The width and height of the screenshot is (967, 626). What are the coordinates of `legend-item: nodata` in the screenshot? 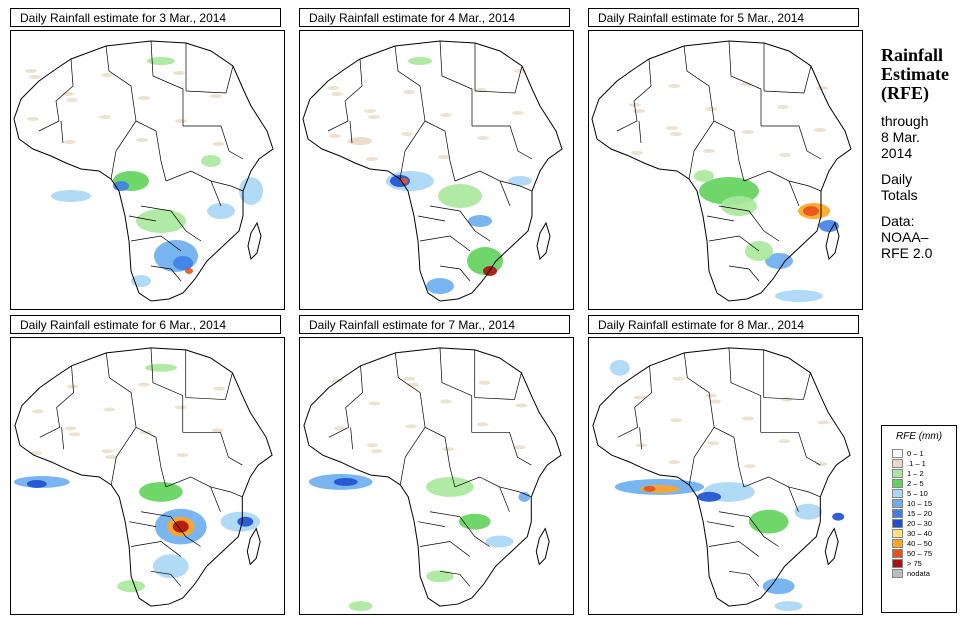 It's located at (919, 573).